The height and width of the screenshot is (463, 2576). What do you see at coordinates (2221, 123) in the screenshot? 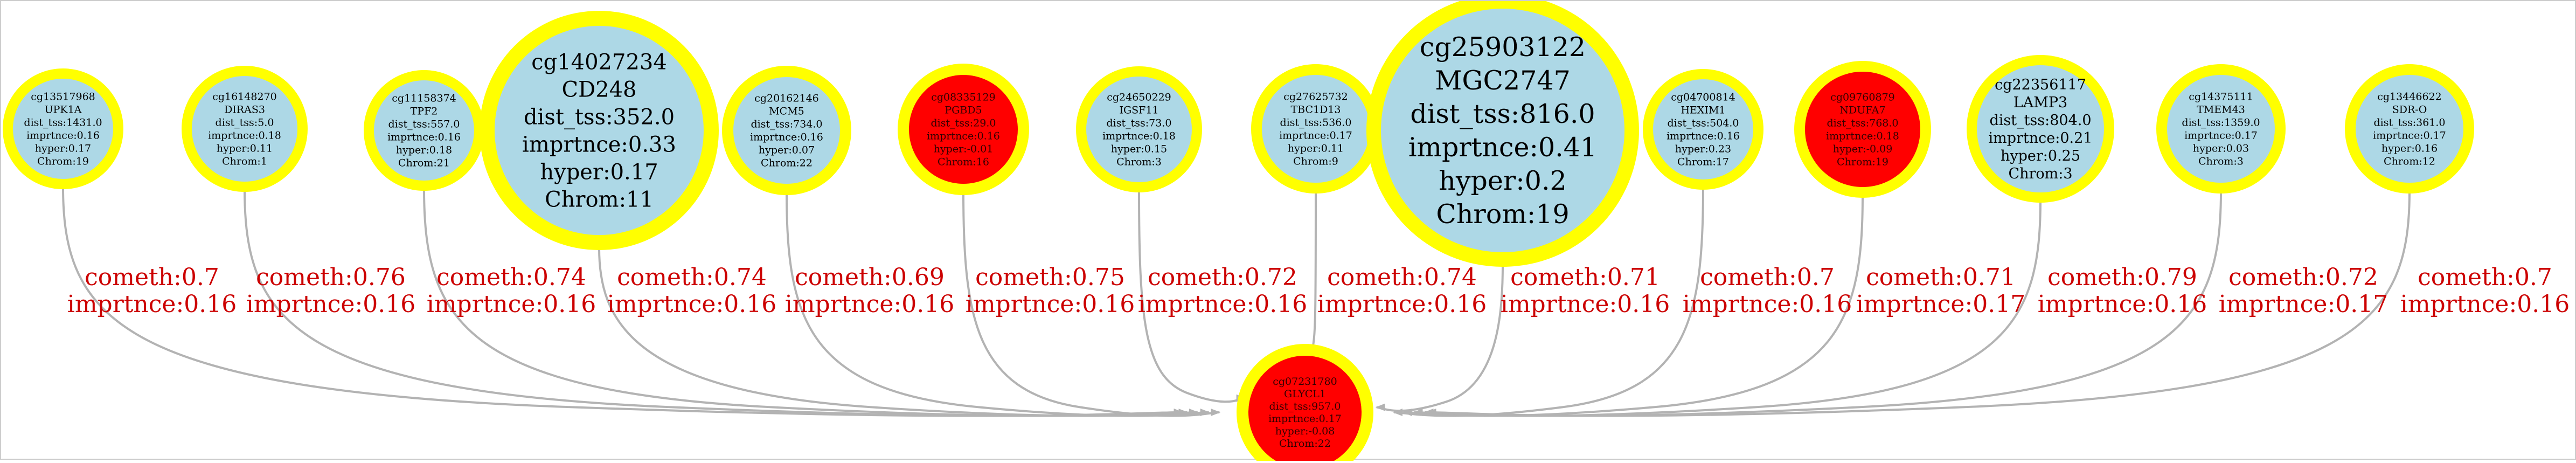
I see `node-cg14375111-line-2: dist_tss:1359.0` at bounding box center [2221, 123].